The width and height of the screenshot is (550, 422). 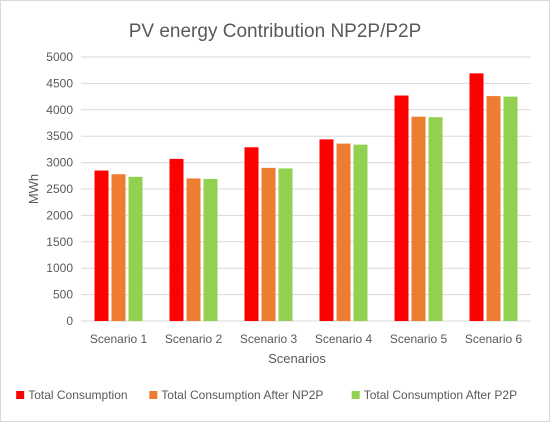 What do you see at coordinates (59, 136) in the screenshot?
I see `y-tick-label: 3500` at bounding box center [59, 136].